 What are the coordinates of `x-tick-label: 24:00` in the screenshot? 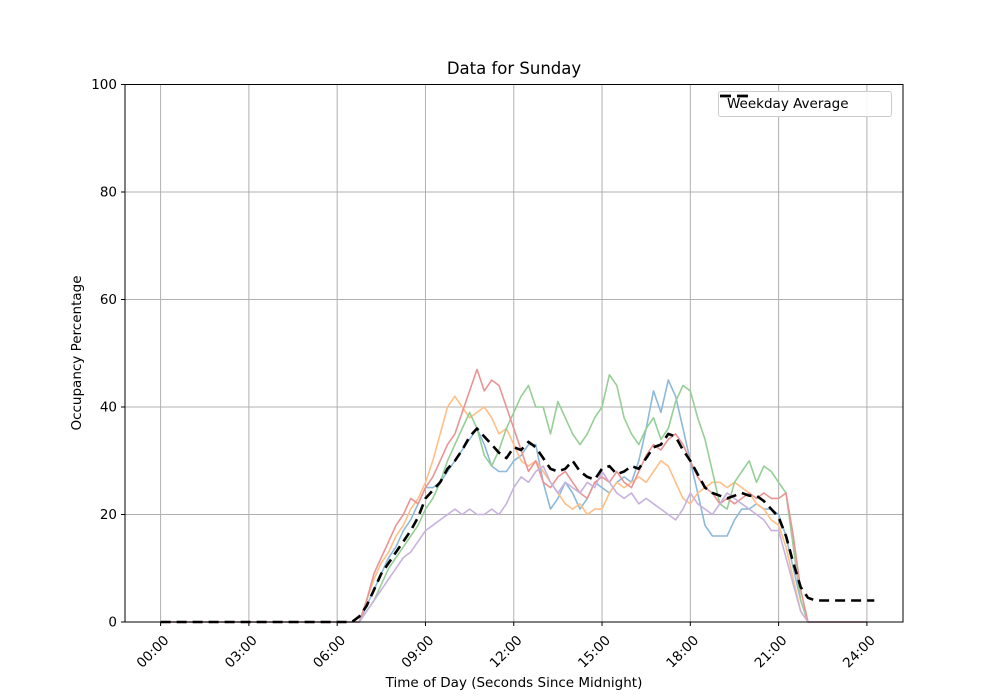 It's located at (859, 652).